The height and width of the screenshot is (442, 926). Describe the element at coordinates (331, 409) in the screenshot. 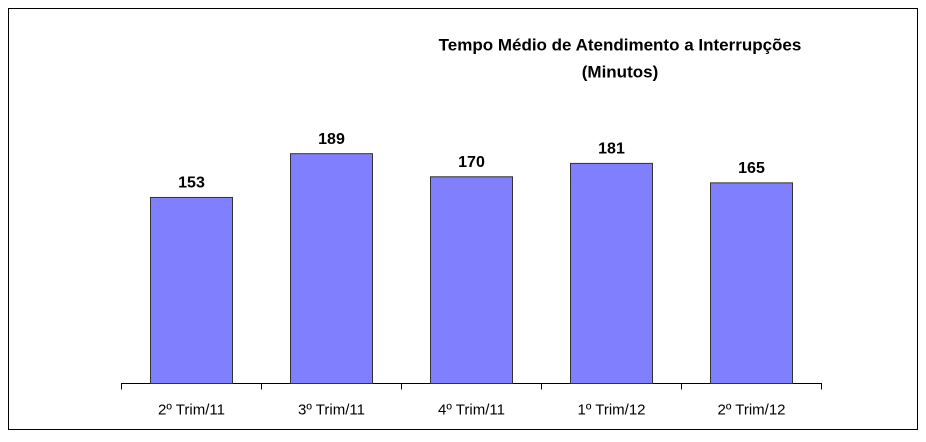

I see `x-tick-label: 3º Trim/11` at that location.